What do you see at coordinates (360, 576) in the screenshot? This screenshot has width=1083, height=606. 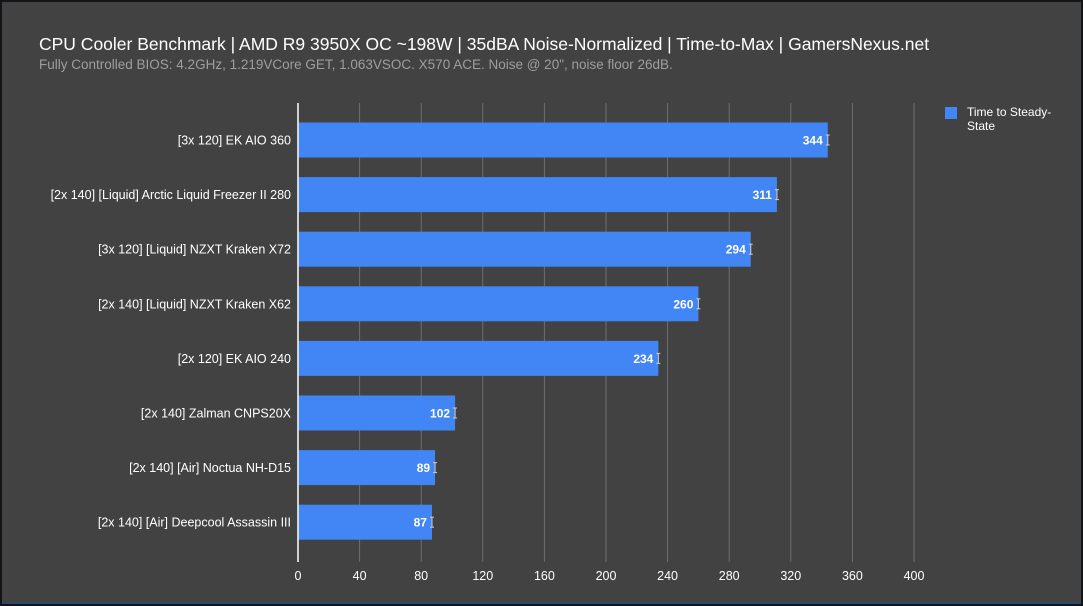 I see `x-tick-label: 40` at bounding box center [360, 576].